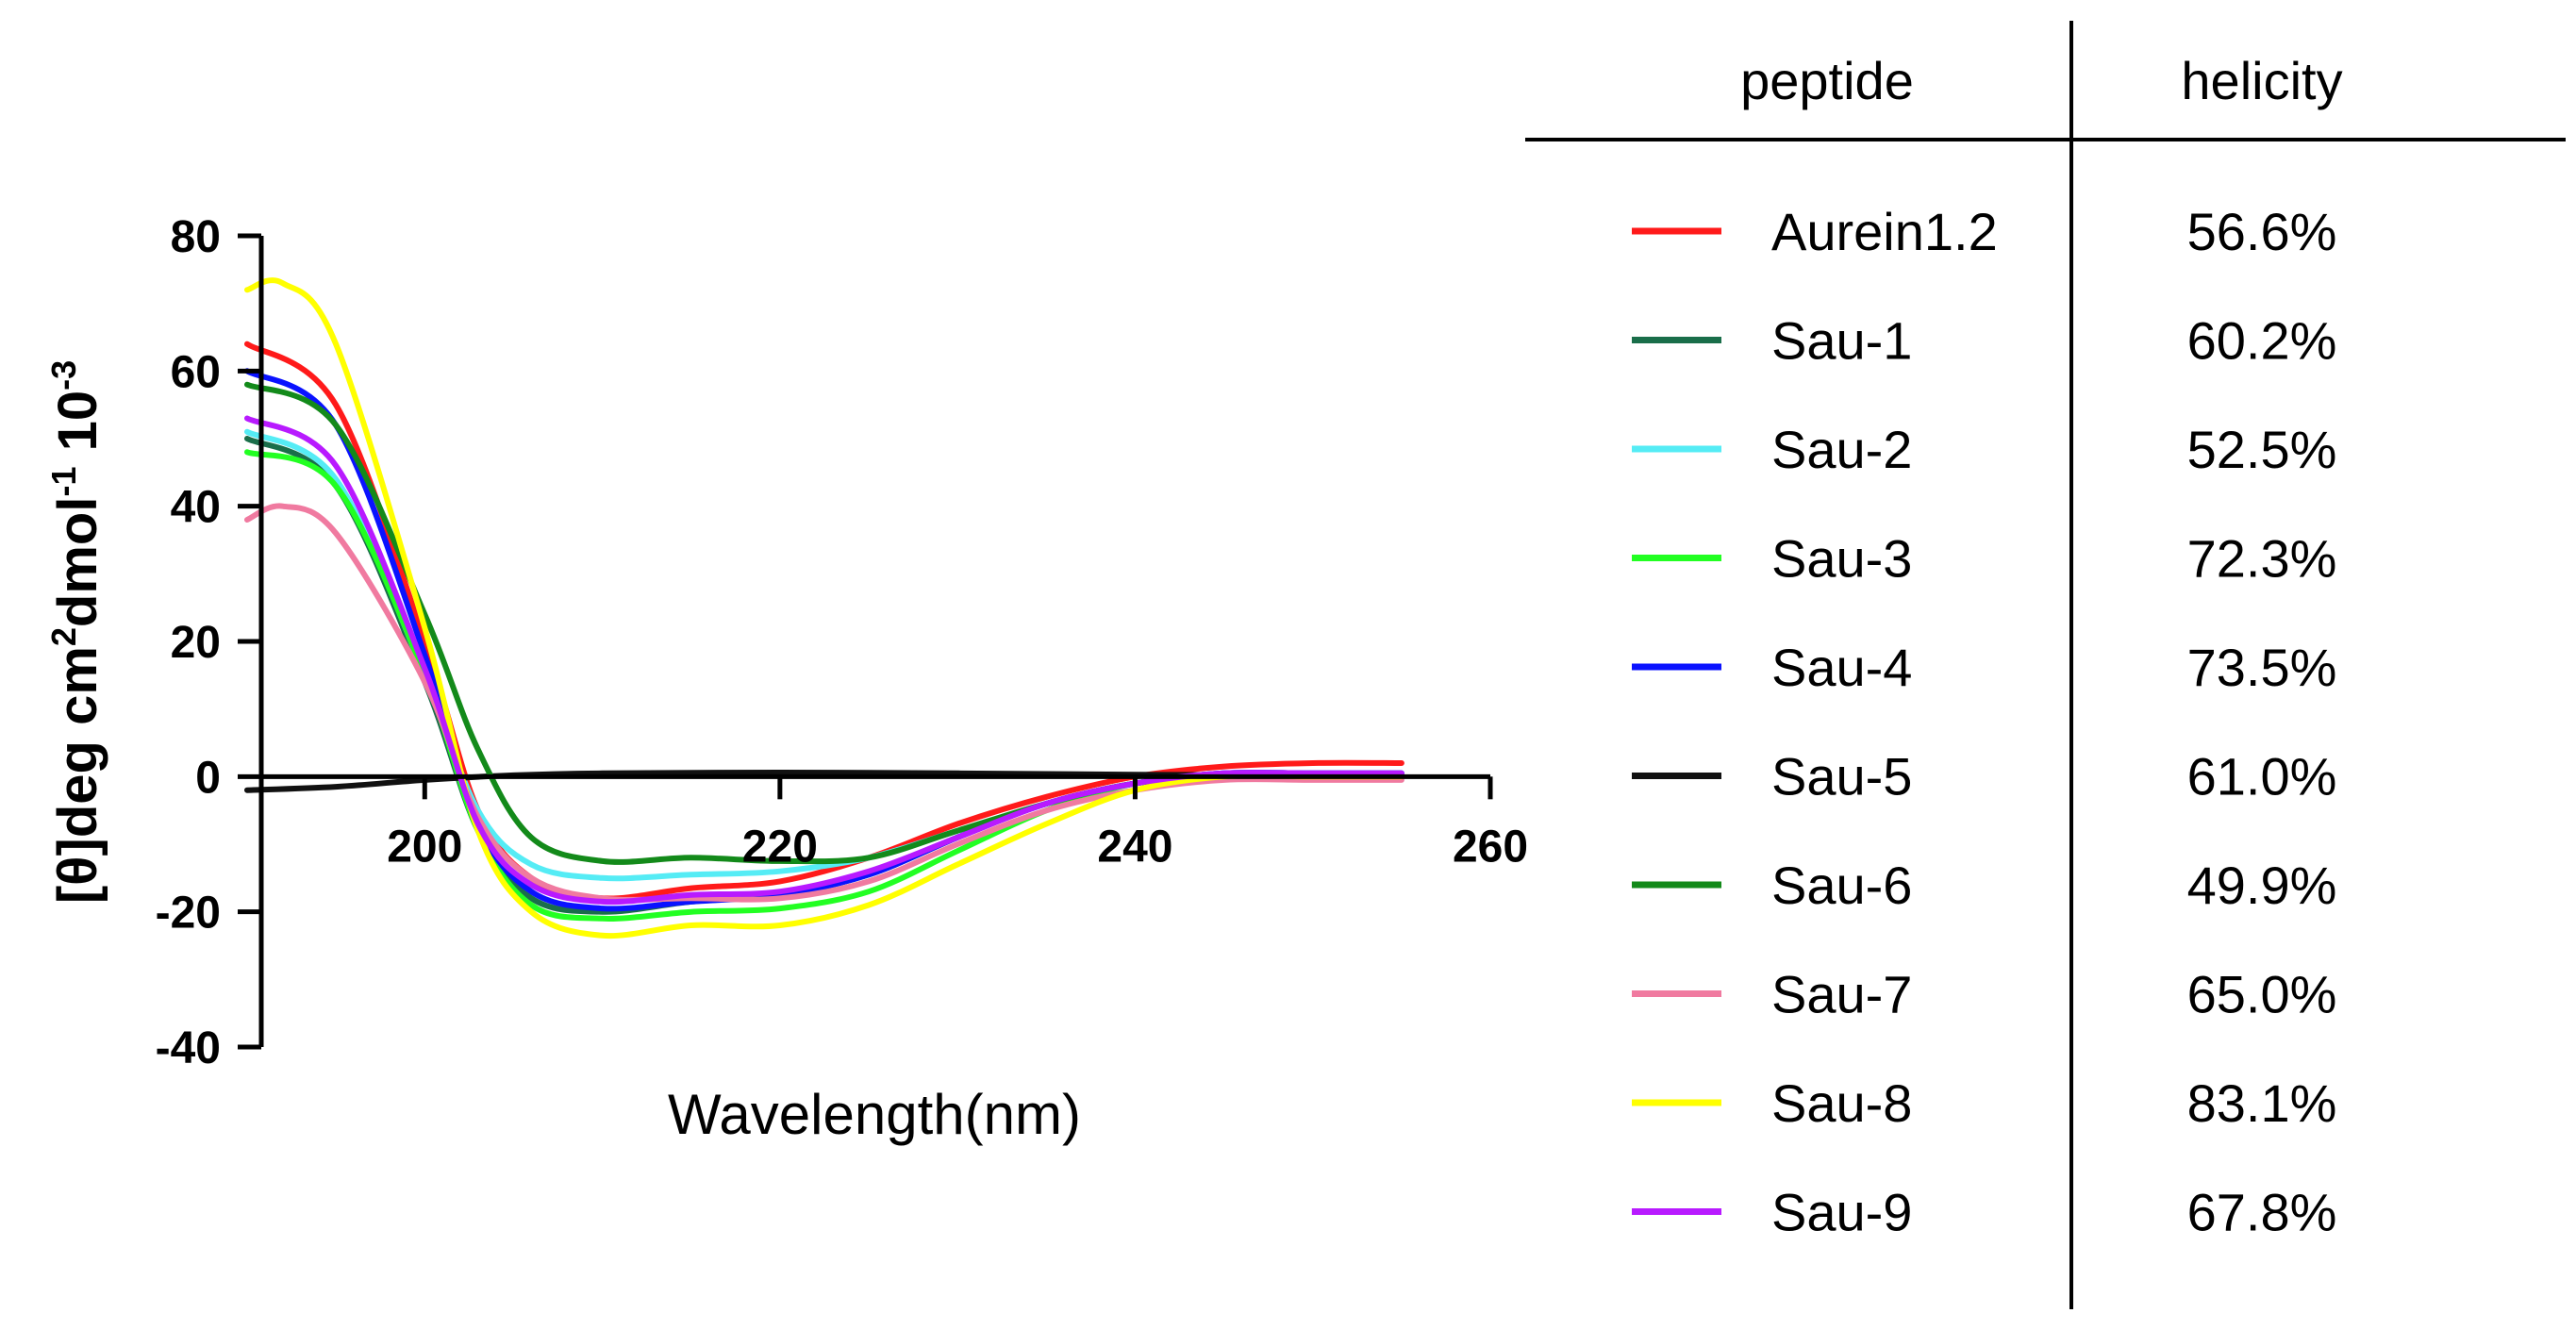 This screenshot has width=2576, height=1330. I want to click on y-axis-title-part2: dmol, so click(77, 562).